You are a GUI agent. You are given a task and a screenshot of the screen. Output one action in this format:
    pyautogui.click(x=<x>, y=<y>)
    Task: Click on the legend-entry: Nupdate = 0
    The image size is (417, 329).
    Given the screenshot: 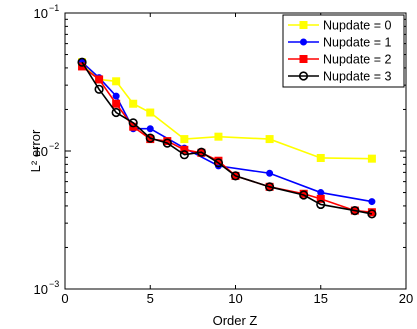 What is the action you would take?
    pyautogui.click(x=340, y=26)
    